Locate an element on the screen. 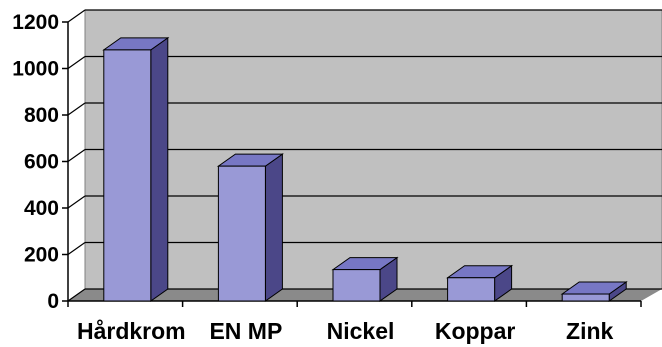 Image resolution: width=662 pixels, height=347 pixels. y-tick-label: 800 is located at coordinates (41, 115).